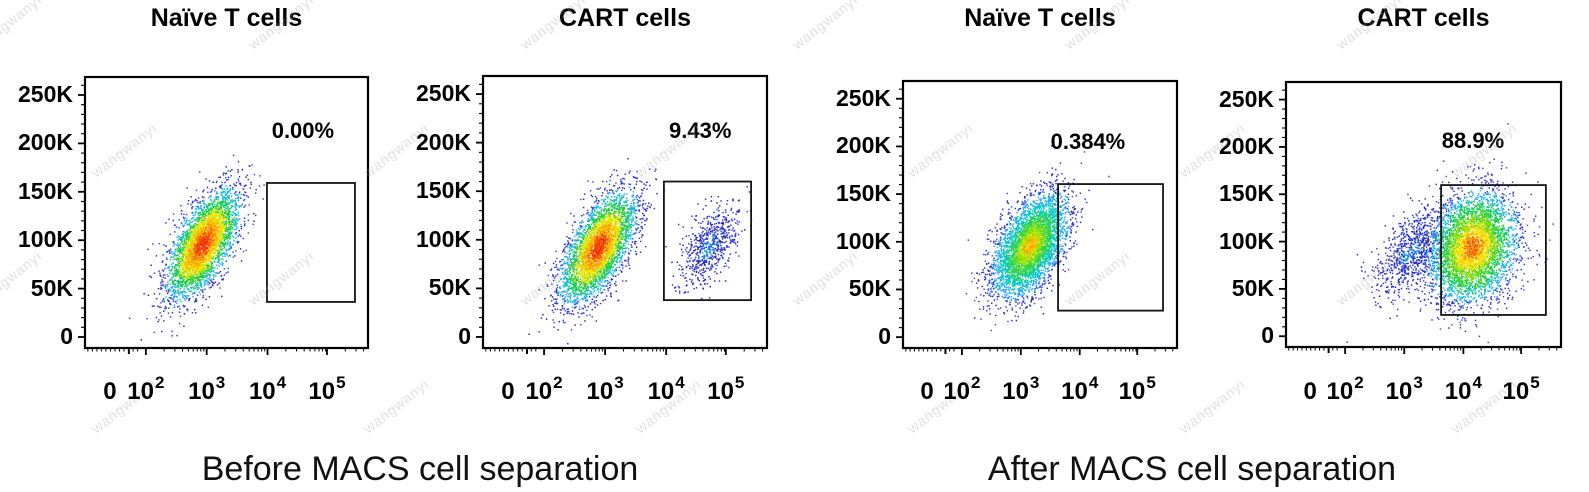 This screenshot has height=492, width=1589. I want to click on caption-before-macs: Before MACS cell separation, so click(420, 469).